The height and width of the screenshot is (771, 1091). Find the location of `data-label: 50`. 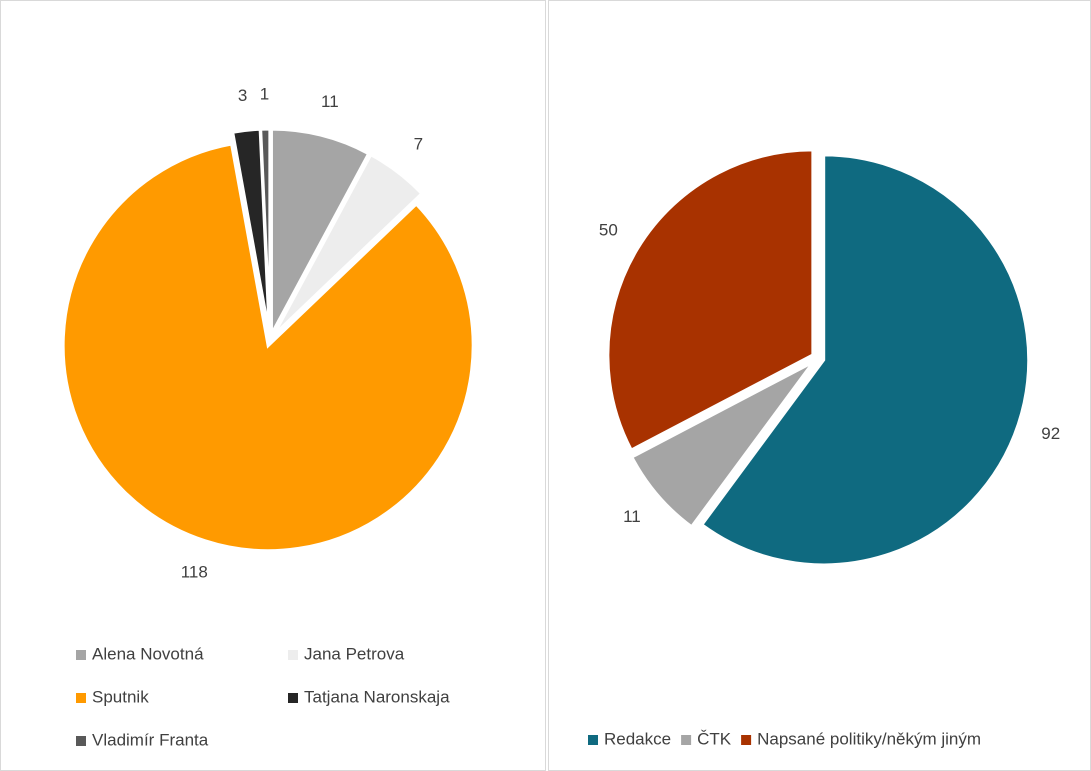

data-label: 50 is located at coordinates (608, 230).